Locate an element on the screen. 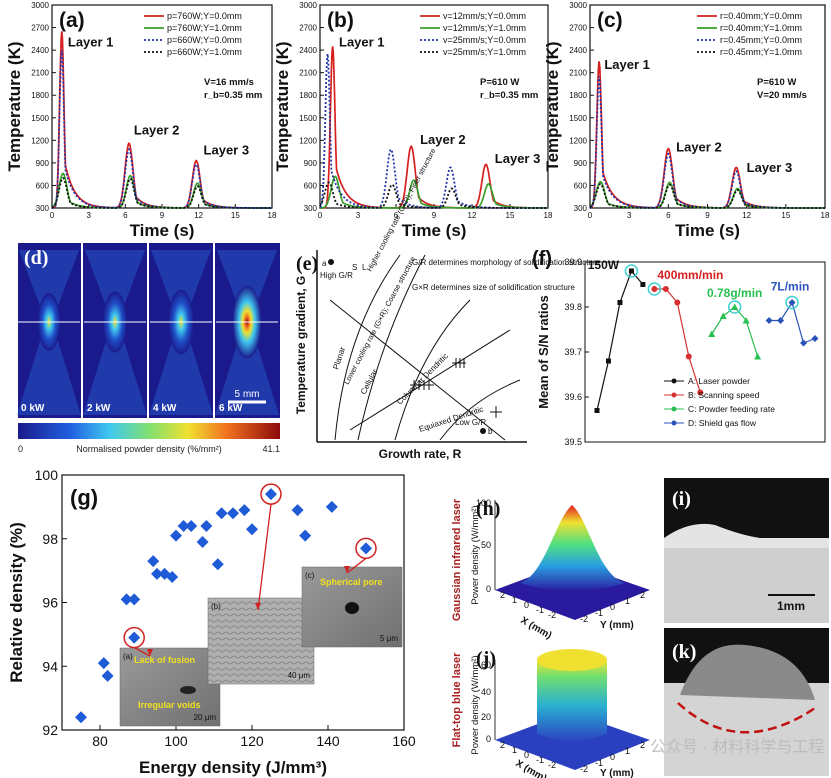 Image resolution: width=831 pixels, height=778 pixels. panel-a-ytick-label: 900 is located at coordinates (43, 163).